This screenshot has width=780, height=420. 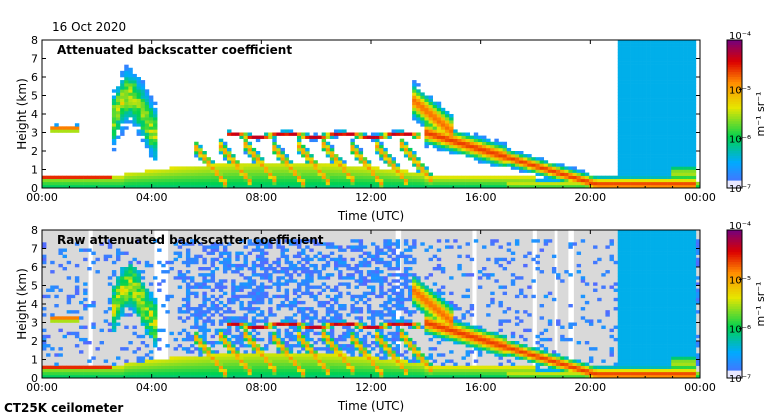 What do you see at coordinates (700, 197) in the screenshot?
I see `x-tick-label: 00:00` at bounding box center [700, 197].